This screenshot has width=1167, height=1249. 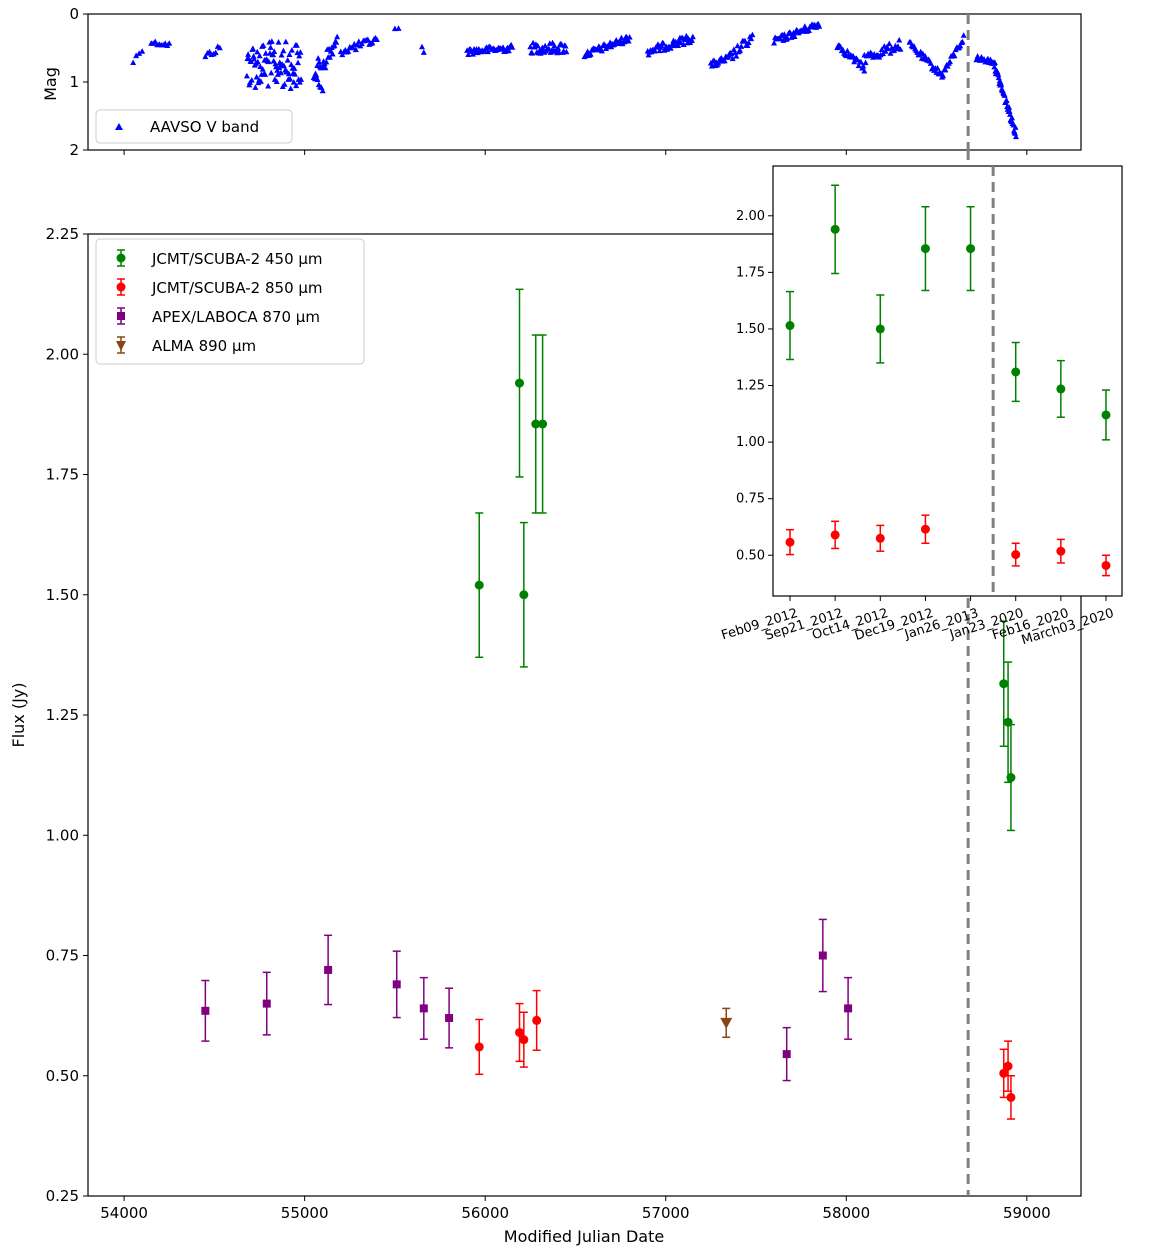 I want to click on aavso-legend-marker-icon, so click(x=119, y=126).